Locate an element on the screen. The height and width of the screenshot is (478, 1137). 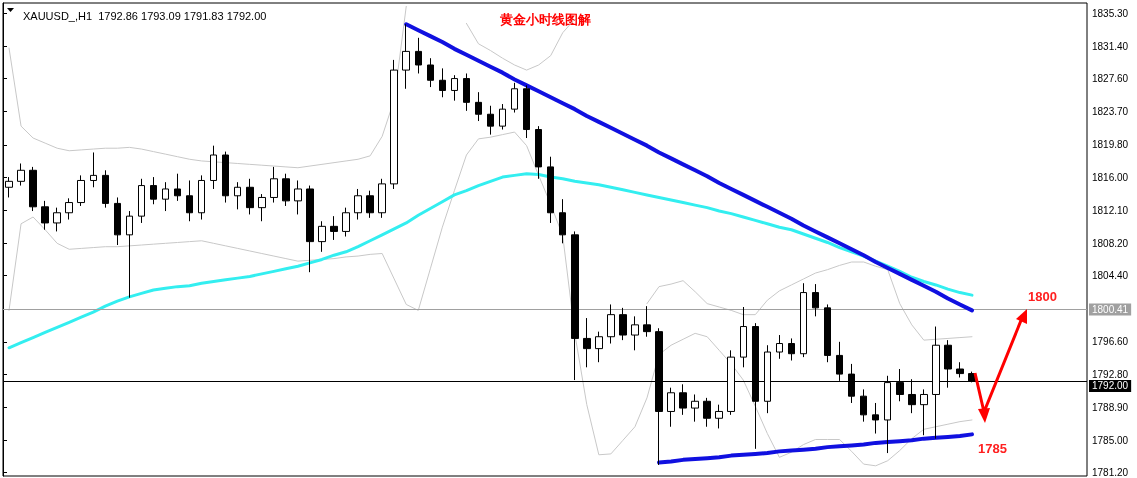
y-tick-label: 1804.40 is located at coordinates (1110, 276).